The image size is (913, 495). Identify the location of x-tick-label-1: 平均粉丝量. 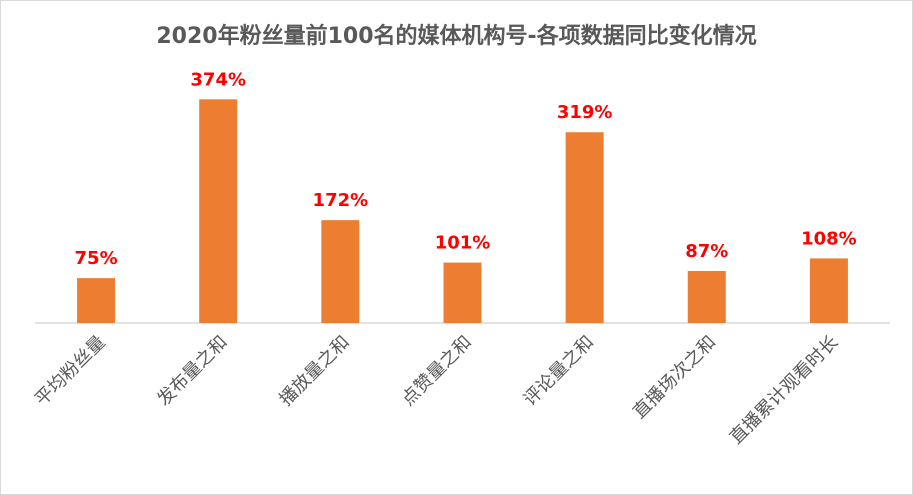
(70, 371).